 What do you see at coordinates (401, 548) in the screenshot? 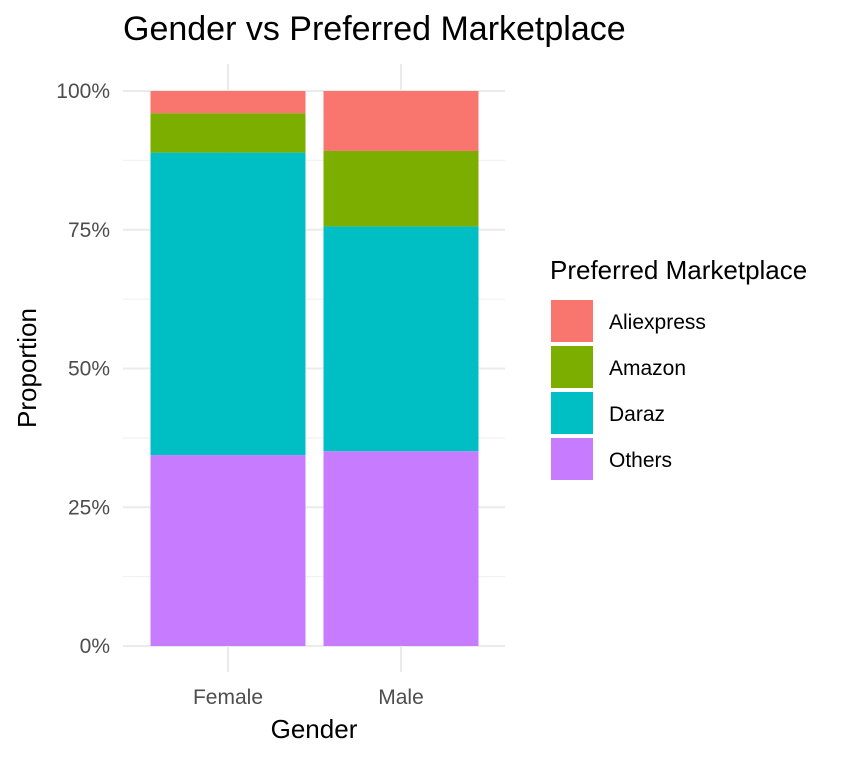
I see `bar-male-others` at bounding box center [401, 548].